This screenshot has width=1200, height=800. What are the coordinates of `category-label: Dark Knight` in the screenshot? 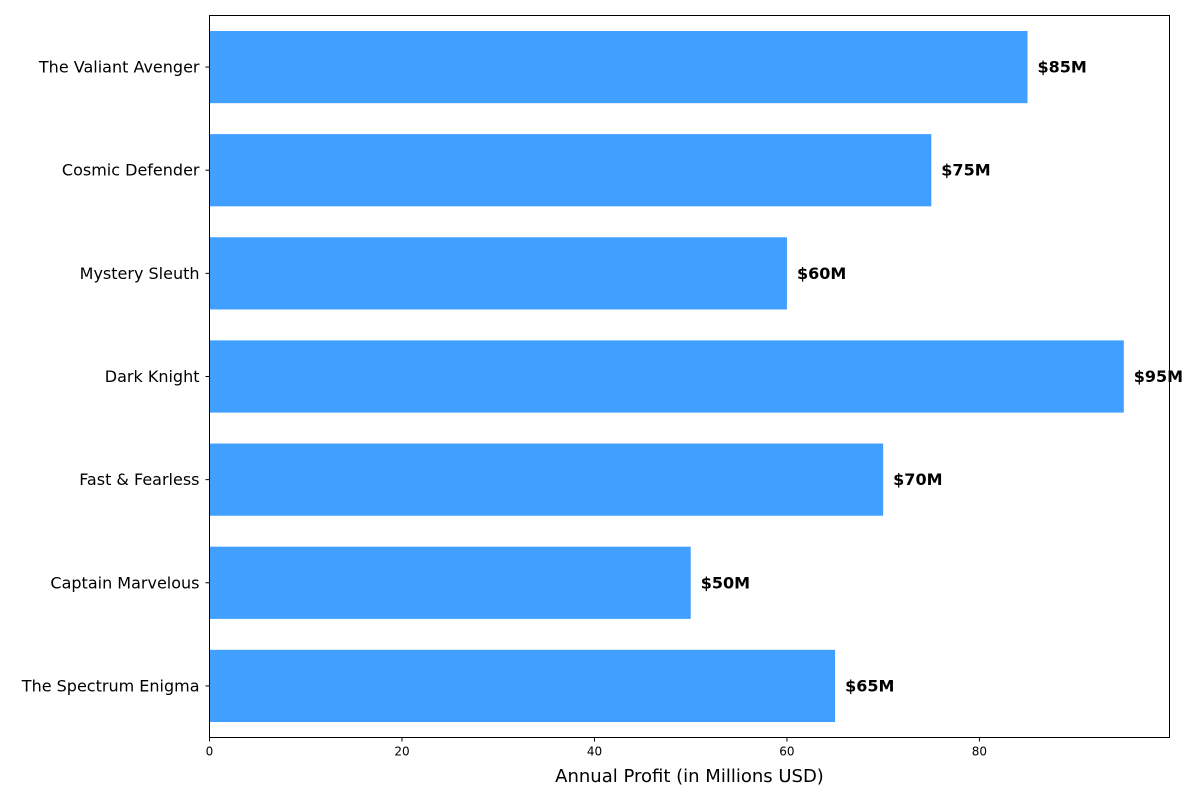 It's located at (152, 376).